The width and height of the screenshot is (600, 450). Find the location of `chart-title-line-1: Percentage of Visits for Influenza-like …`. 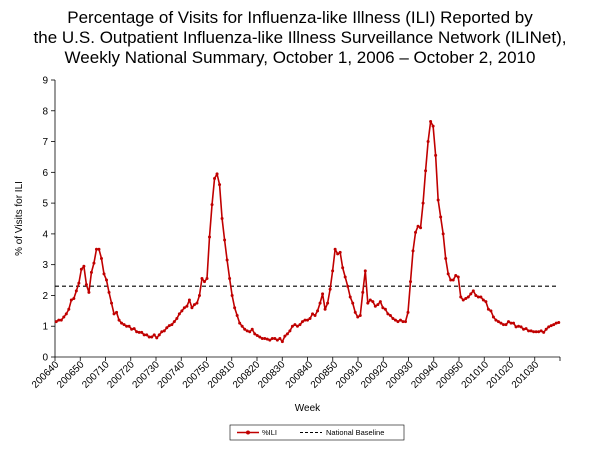

chart-title-line-1: Percentage of Visits for Influenza-like … is located at coordinates (300, 17).